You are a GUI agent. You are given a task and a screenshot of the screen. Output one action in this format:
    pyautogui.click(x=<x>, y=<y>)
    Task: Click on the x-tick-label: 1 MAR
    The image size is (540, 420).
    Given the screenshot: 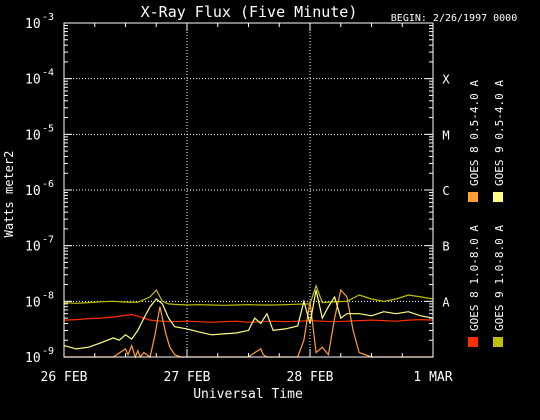 What is the action you would take?
    pyautogui.click(x=432, y=377)
    